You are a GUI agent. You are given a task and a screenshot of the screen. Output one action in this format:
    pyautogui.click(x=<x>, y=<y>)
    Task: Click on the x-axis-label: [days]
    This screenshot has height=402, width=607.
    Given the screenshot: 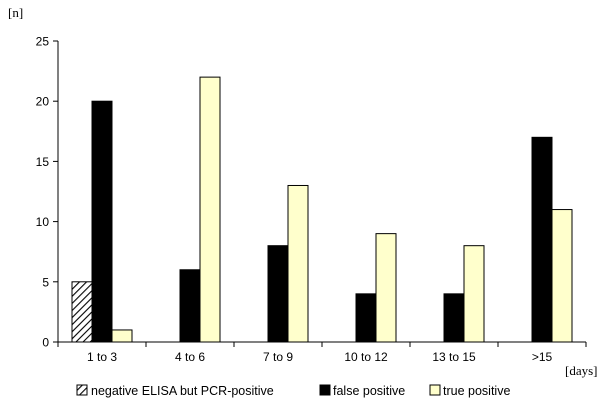 What is the action you would take?
    pyautogui.click(x=581, y=370)
    